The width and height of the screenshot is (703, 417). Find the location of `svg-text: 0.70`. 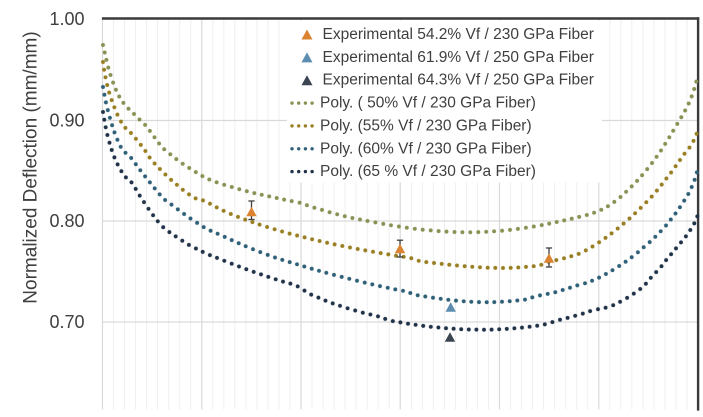

svg-text: 0.70 is located at coordinates (66, 322).